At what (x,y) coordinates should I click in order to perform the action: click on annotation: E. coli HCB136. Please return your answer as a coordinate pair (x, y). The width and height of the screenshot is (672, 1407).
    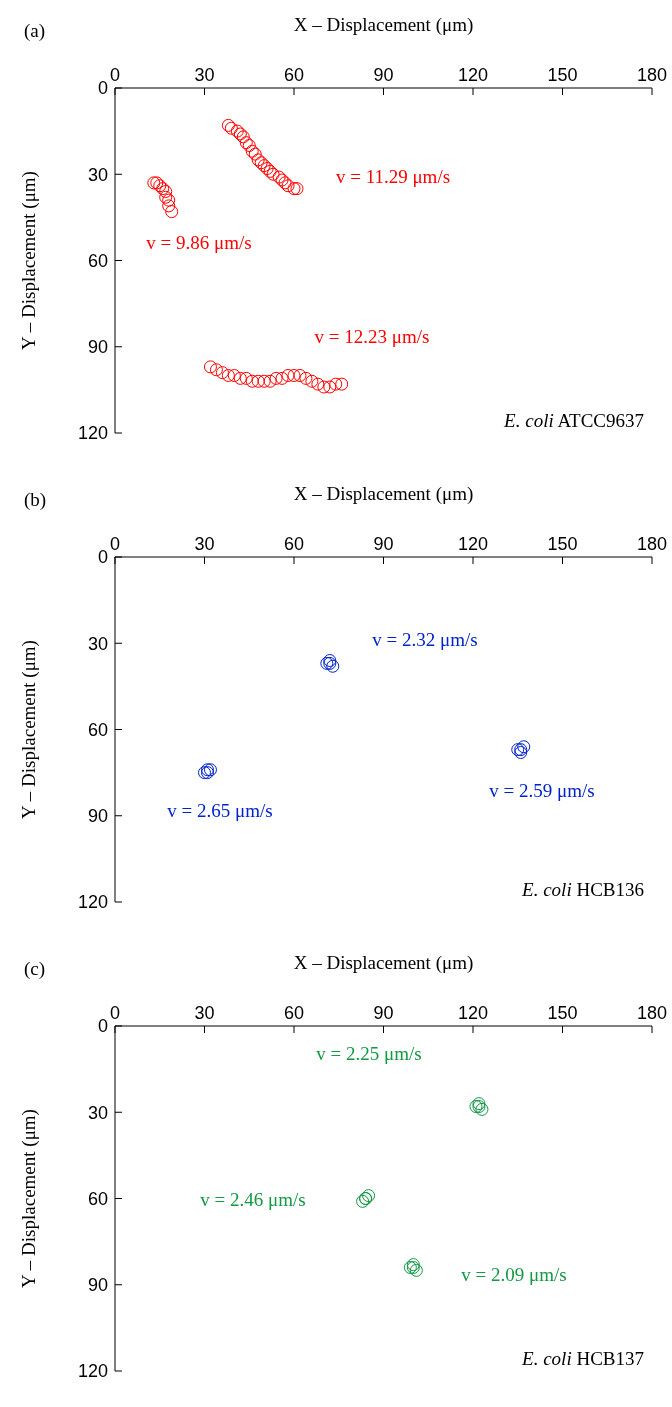
    Looking at the image, I should click on (583, 889).